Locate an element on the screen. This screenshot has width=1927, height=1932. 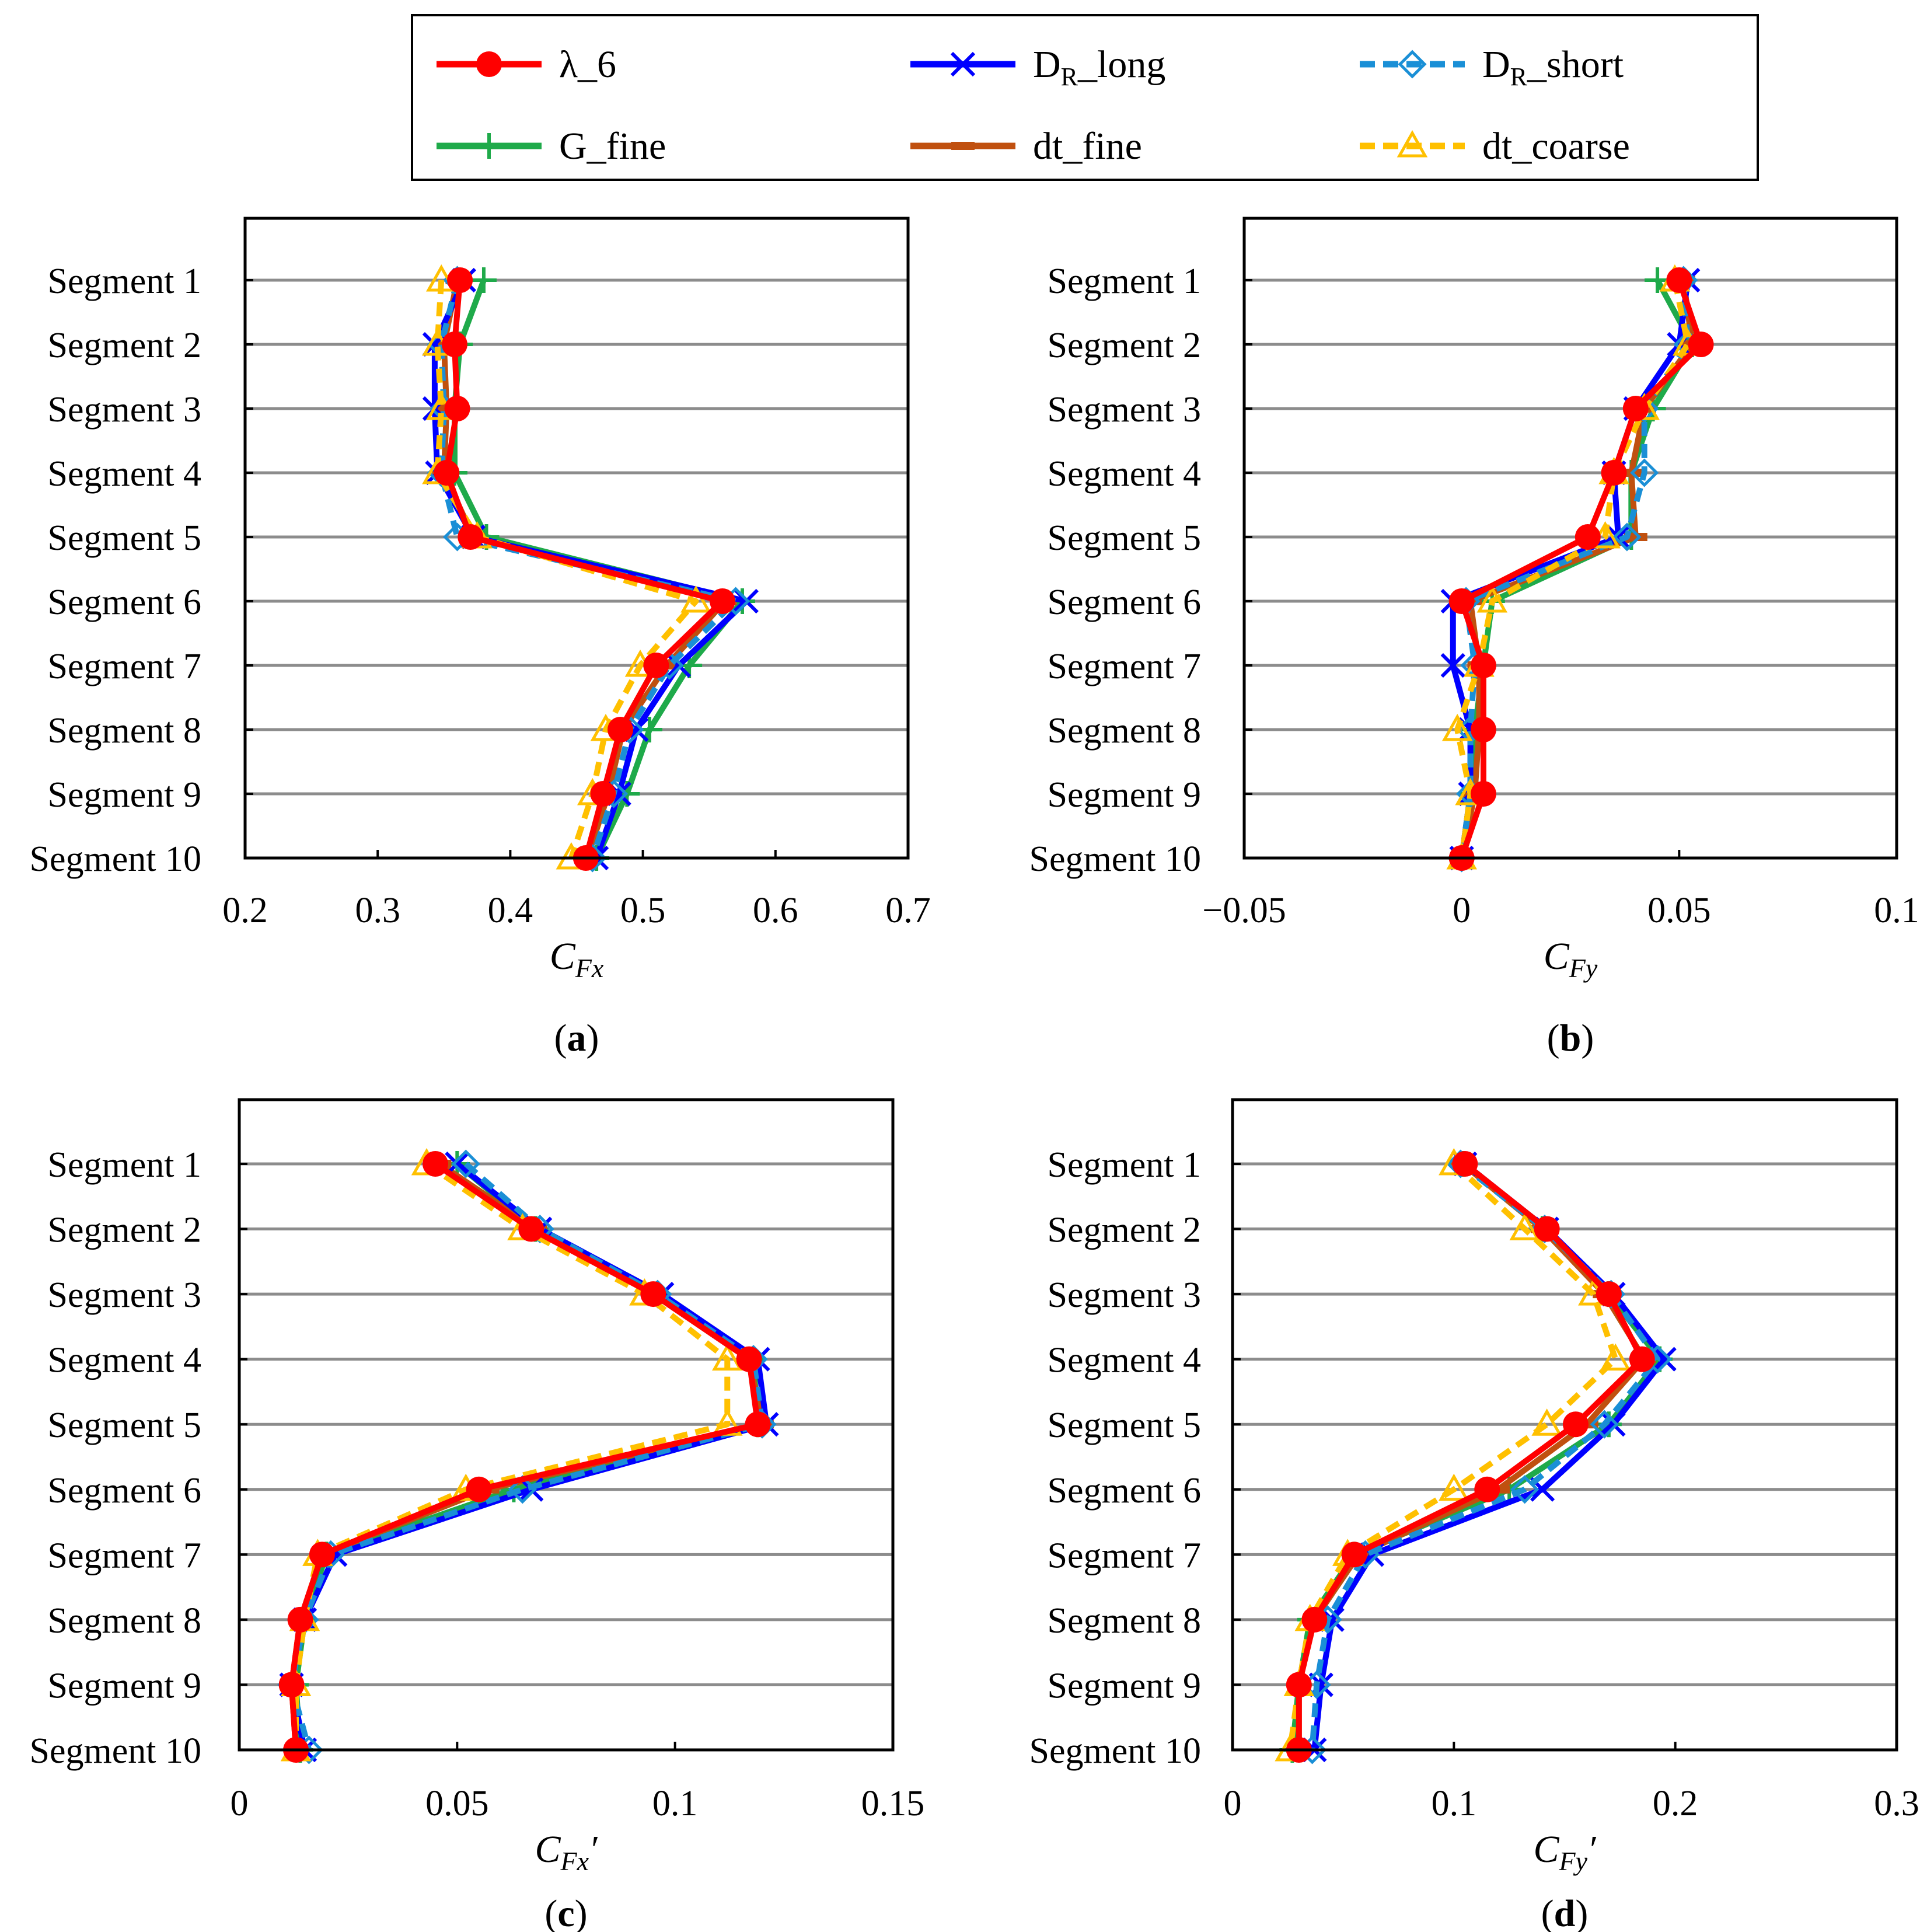
series-line-dt_coarse is located at coordinates (566, 569).